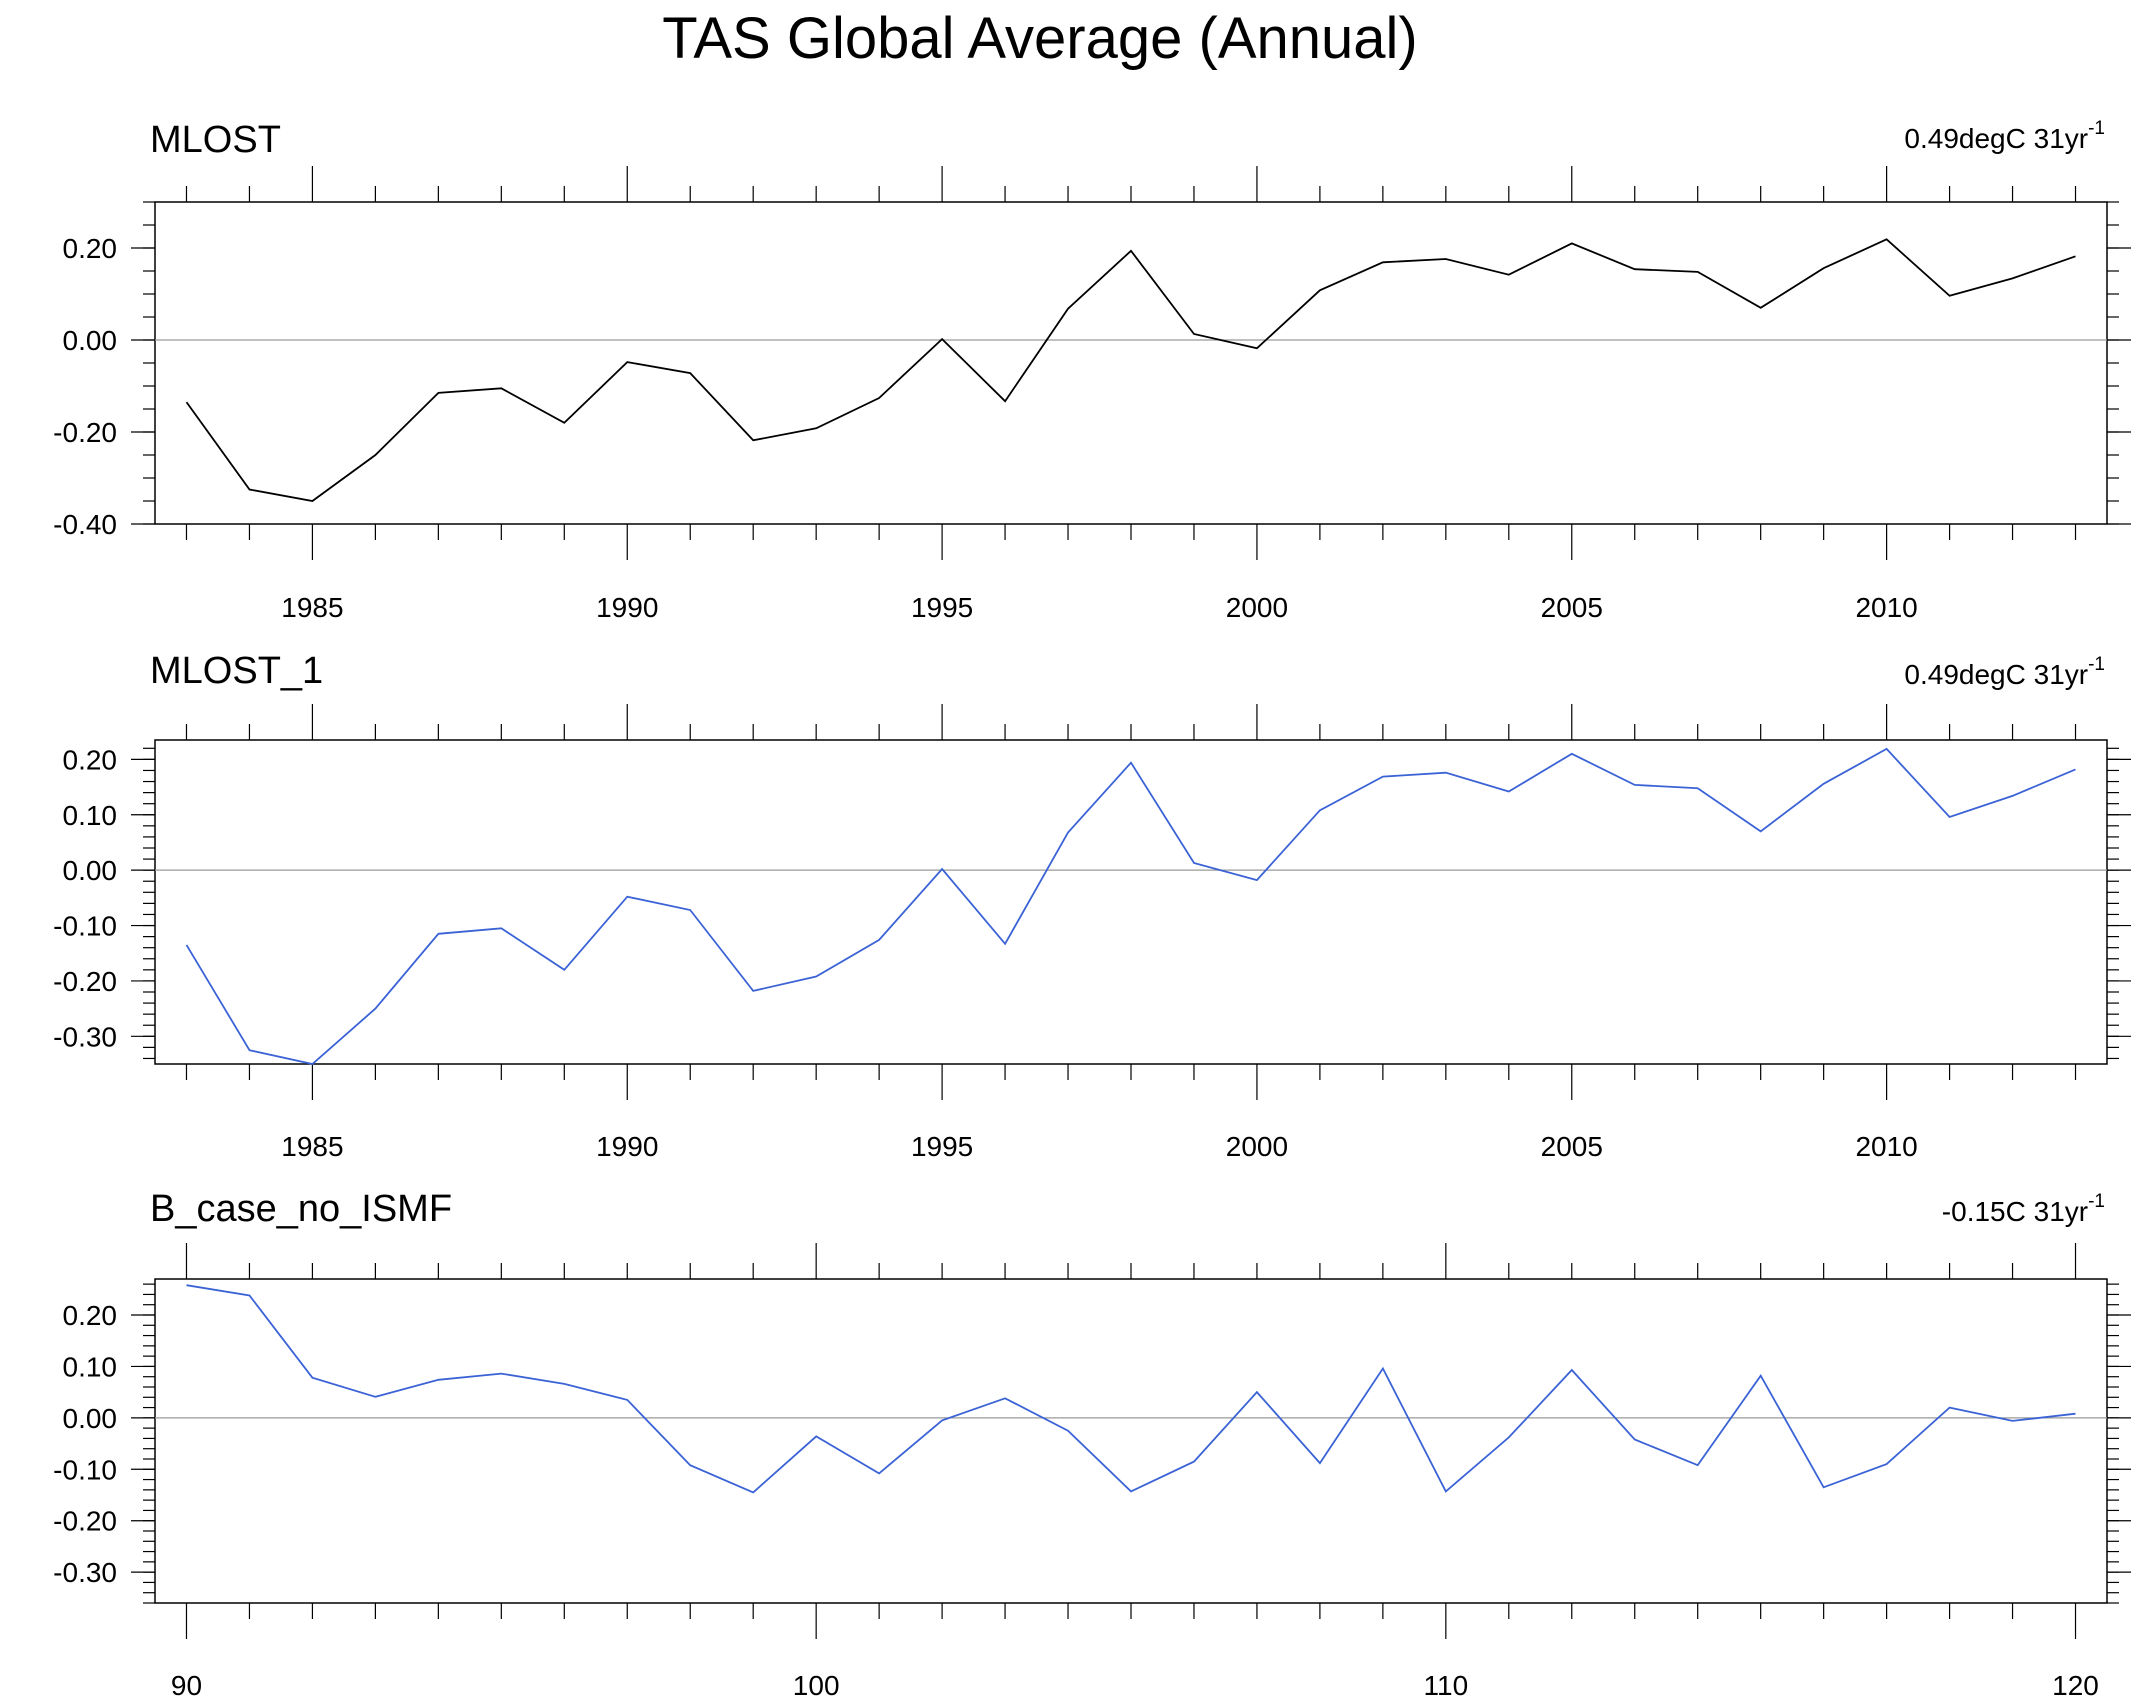 The image size is (2152, 1703). Describe the element at coordinates (1040, 38) in the screenshot. I see `figure-title: TAS Global Average (Annual)` at that location.